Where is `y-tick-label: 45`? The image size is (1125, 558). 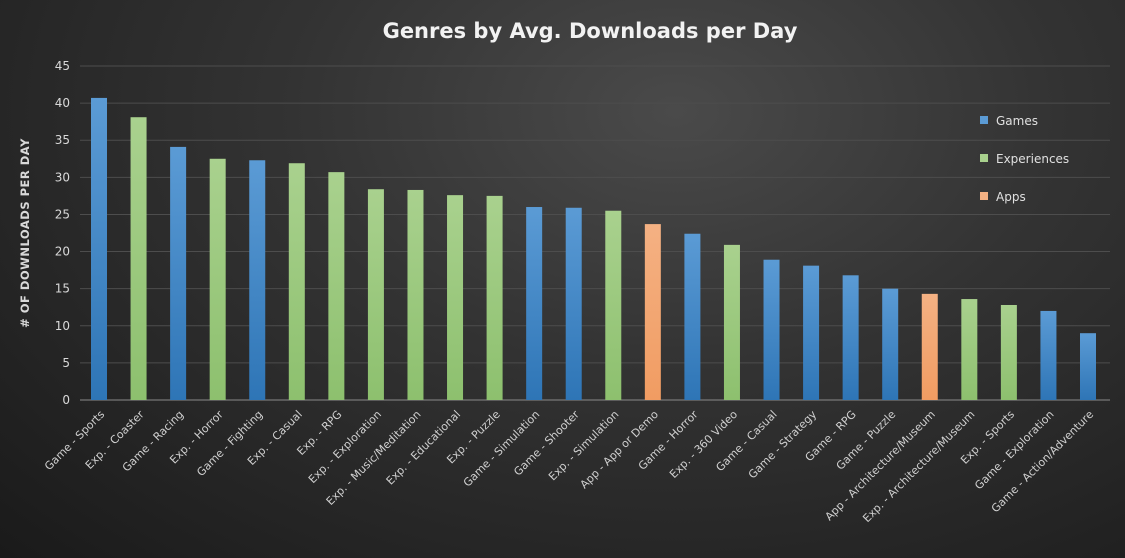
y-tick-label: 45 is located at coordinates (62, 66).